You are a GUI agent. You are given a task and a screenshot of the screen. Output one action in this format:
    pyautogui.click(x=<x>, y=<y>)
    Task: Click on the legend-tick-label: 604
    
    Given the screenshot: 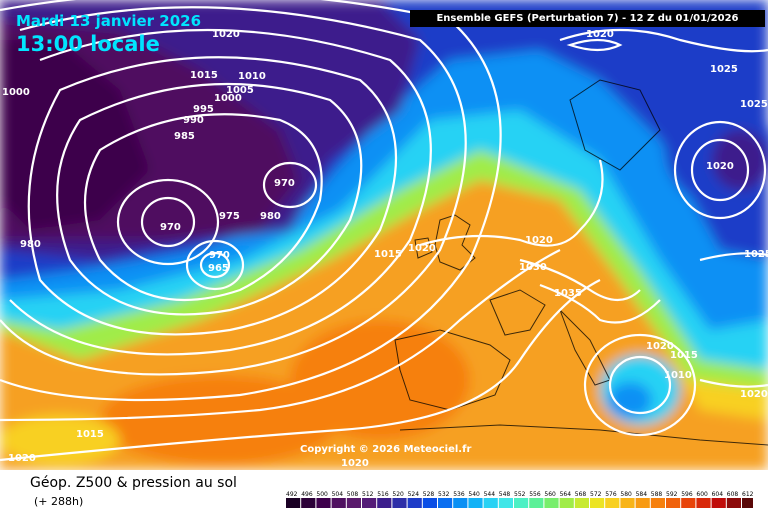 What is the action you would take?
    pyautogui.click(x=718, y=494)
    